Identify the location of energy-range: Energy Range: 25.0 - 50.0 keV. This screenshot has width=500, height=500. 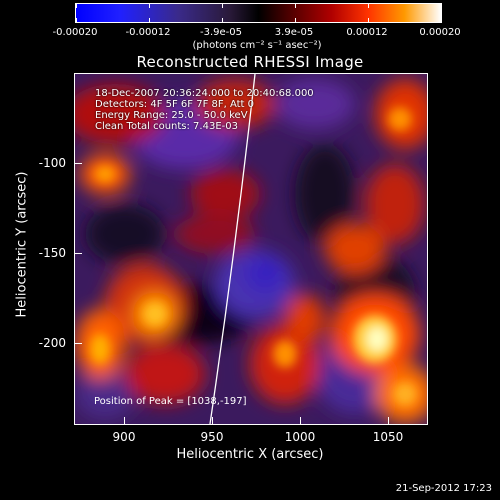
(171, 115).